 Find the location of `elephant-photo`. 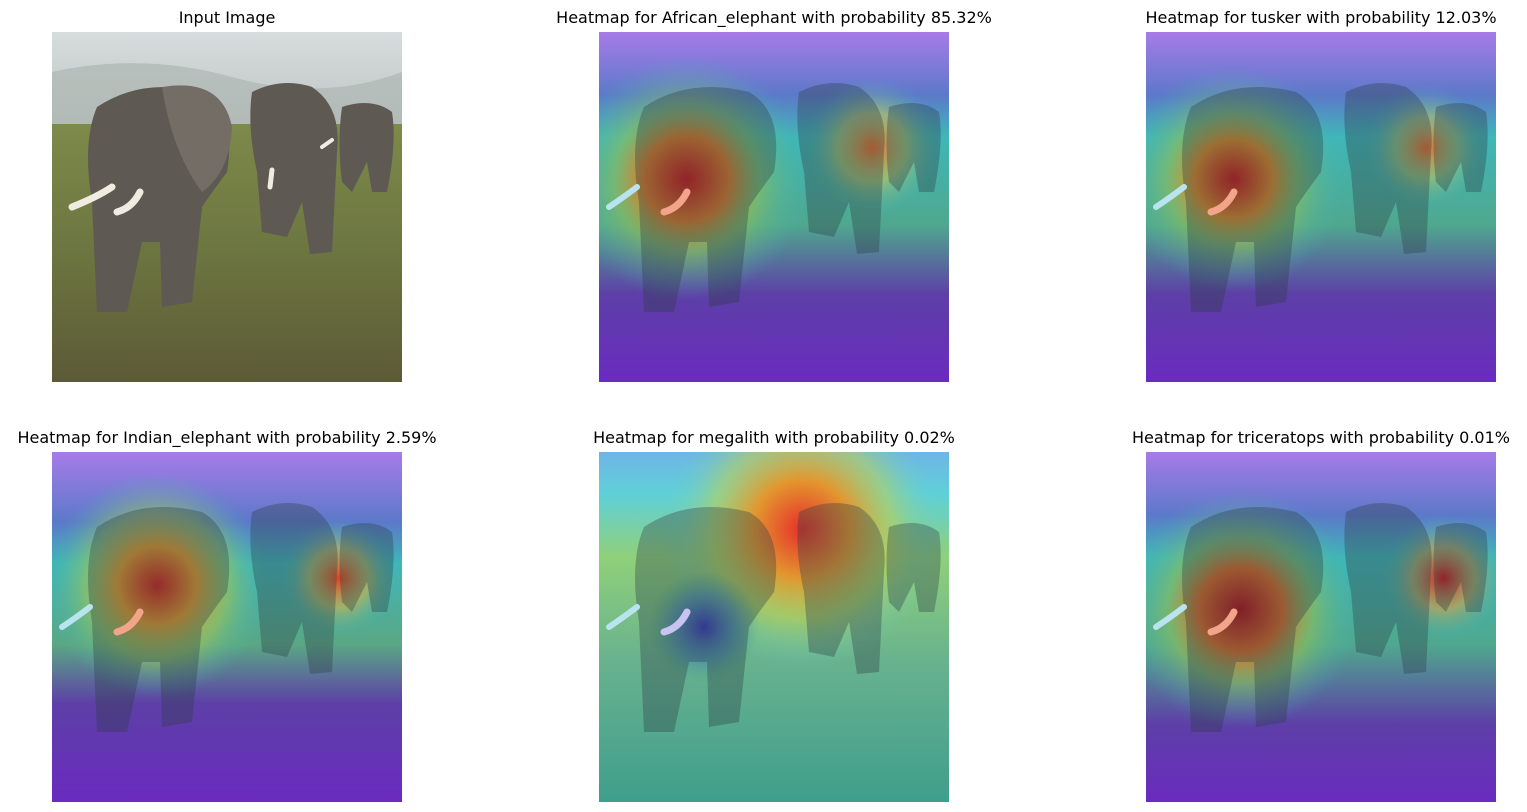

elephant-photo is located at coordinates (227, 207).